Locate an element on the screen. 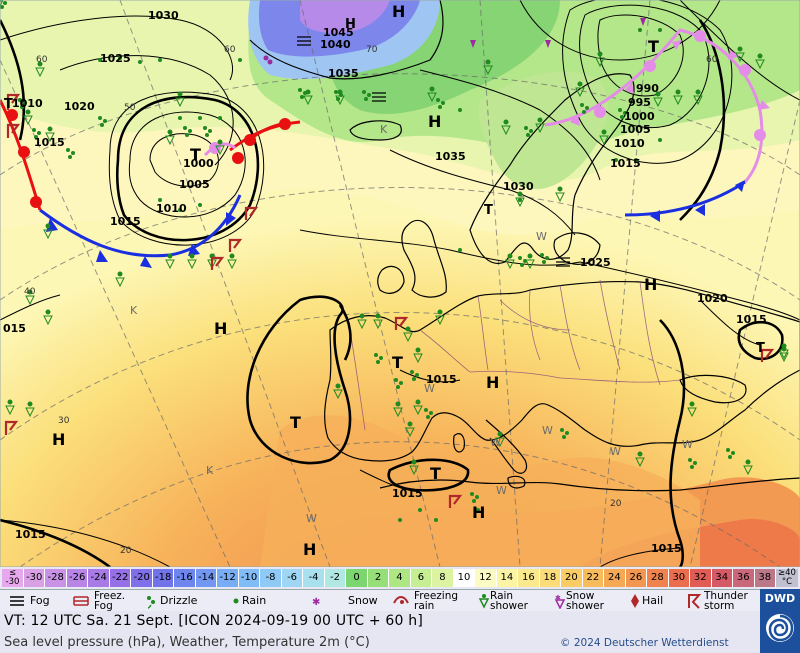  scale-high-cap: ≥40 °C is located at coordinates (787, 578).